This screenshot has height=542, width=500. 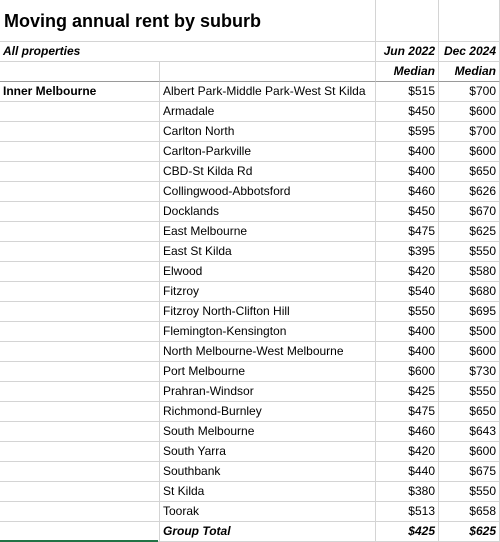 What do you see at coordinates (407, 392) in the screenshot?
I see `median-jun-2022-cell: $425` at bounding box center [407, 392].